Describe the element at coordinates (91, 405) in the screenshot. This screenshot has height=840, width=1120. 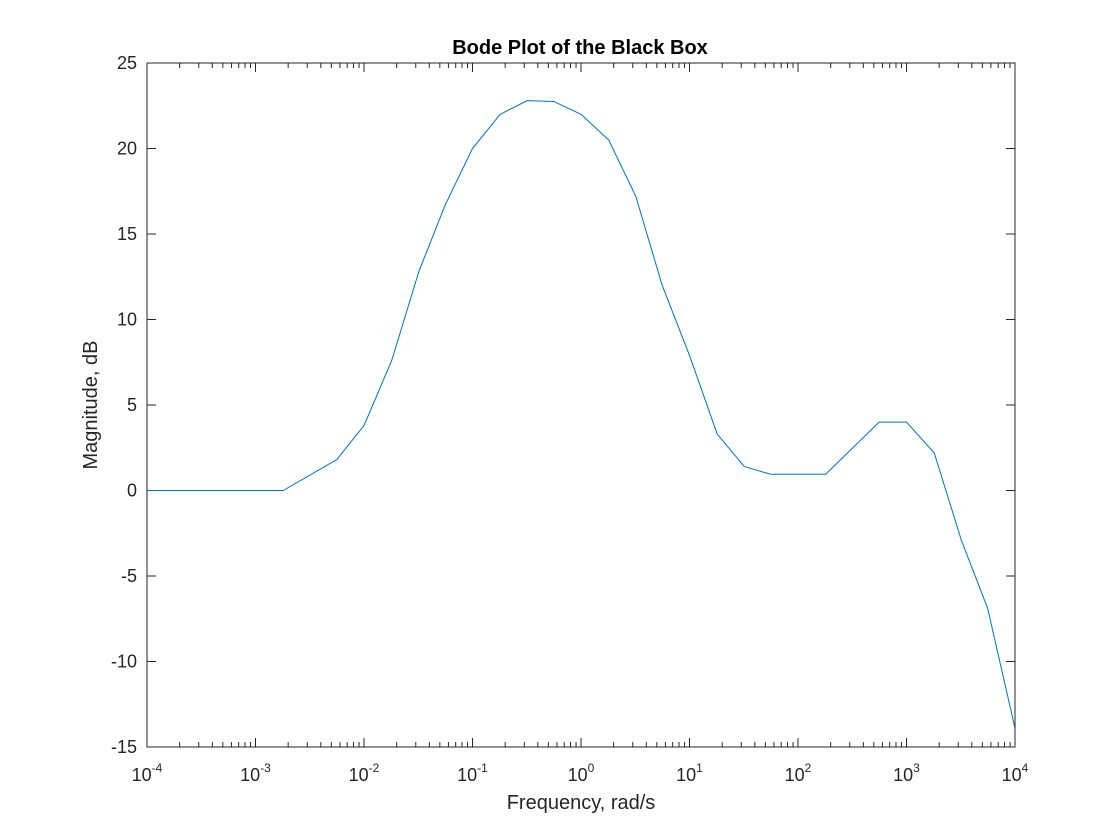
I see `y-axis-title: Magnitude, dB` at that location.